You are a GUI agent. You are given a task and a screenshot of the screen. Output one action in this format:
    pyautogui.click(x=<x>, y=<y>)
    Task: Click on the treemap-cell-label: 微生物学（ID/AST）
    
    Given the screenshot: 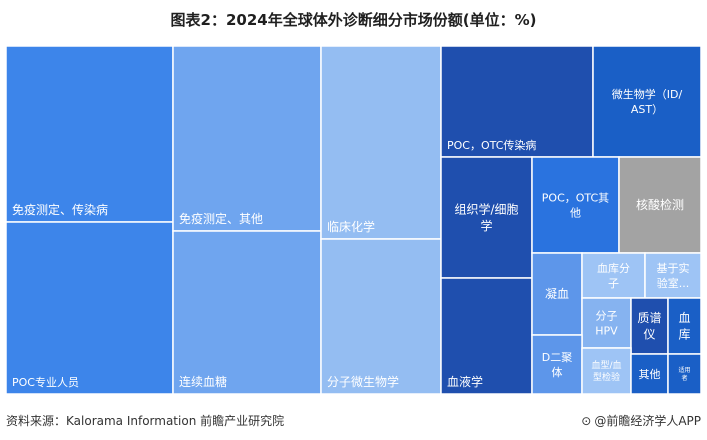 What is the action you would take?
    pyautogui.click(x=647, y=101)
    